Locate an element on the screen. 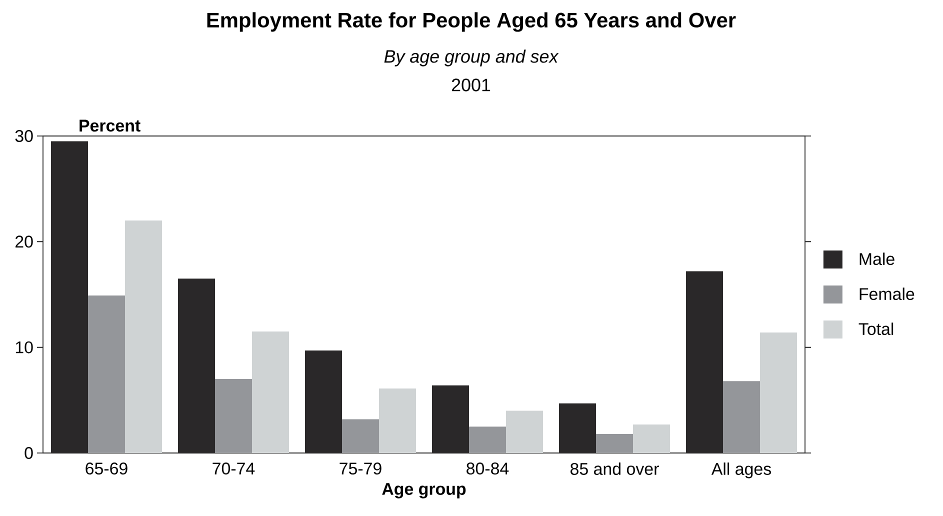 Image resolution: width=943 pixels, height=516 pixels. x-tick-label: 75-79 is located at coordinates (361, 468).